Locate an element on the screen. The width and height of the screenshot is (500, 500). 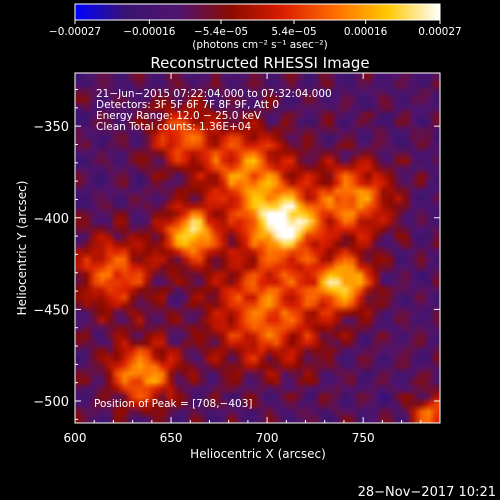
annotation-time-range: 21−Jun−2015 07:22:04.000 to 07:32:04.000 is located at coordinates (214, 94).